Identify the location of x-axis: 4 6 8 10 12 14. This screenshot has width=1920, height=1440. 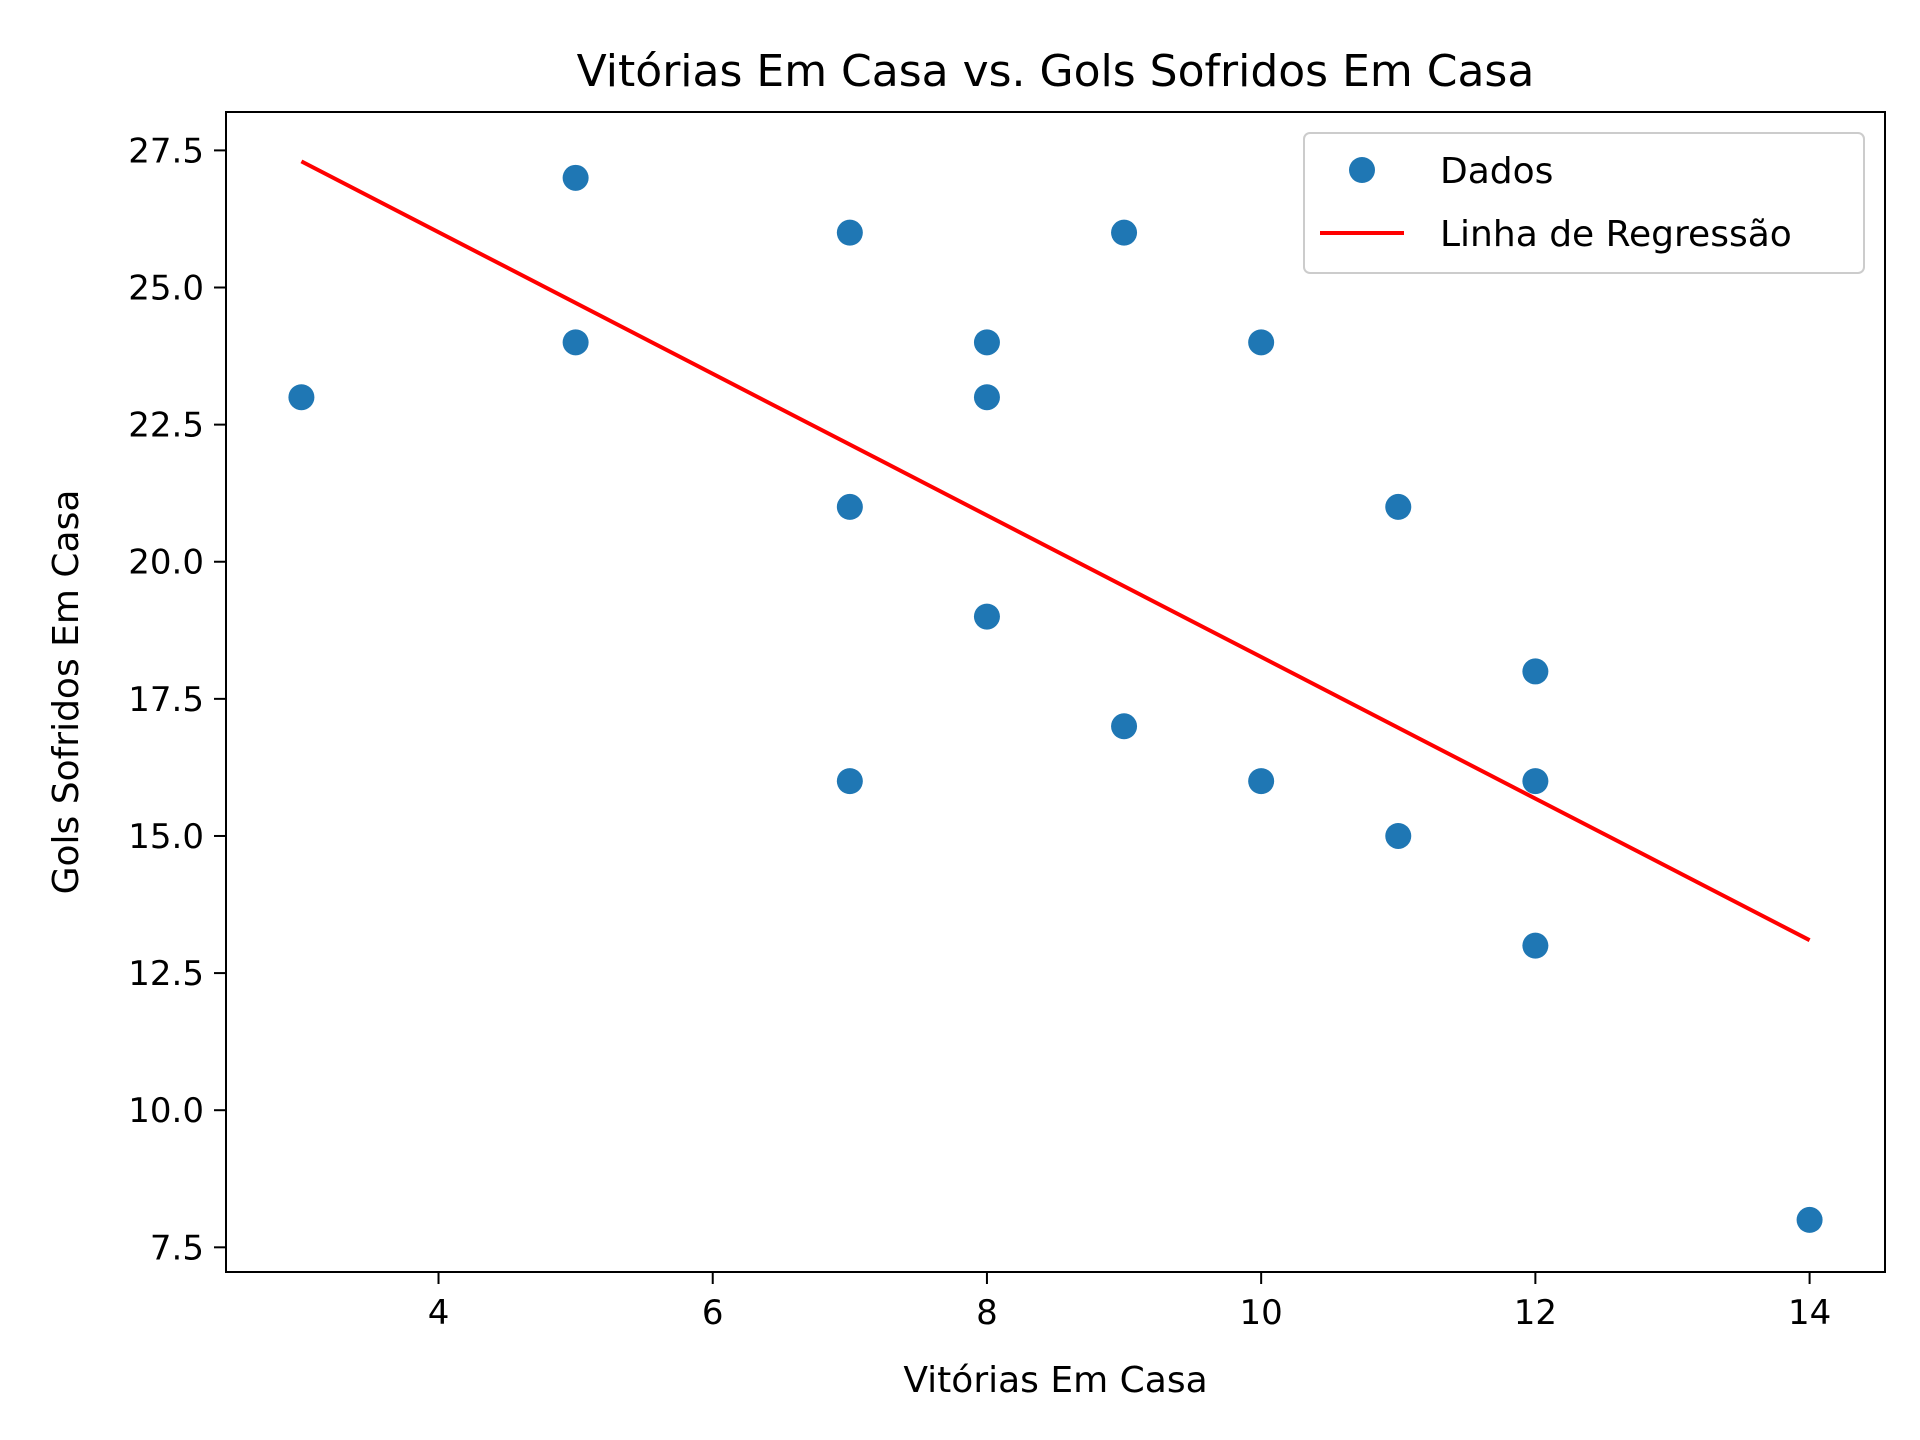
(1129, 1302).